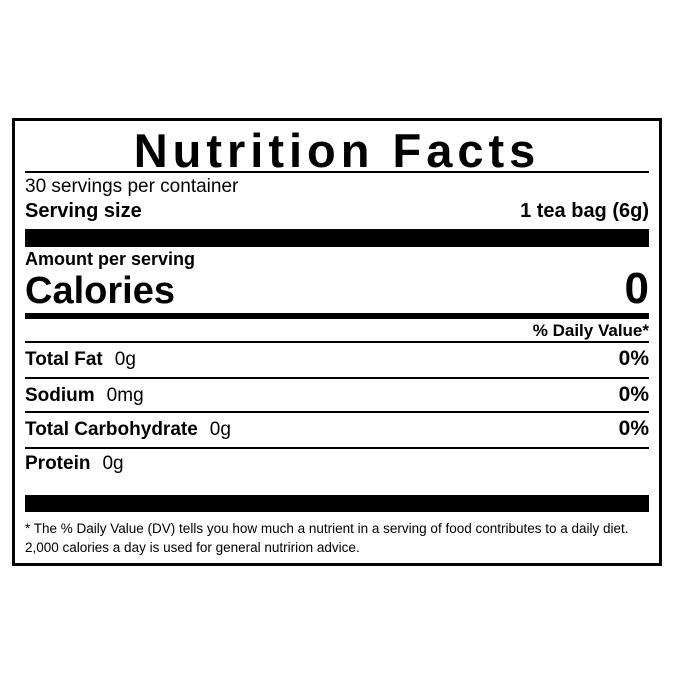  I want to click on nutrient-name: Total Fat, so click(64, 359).